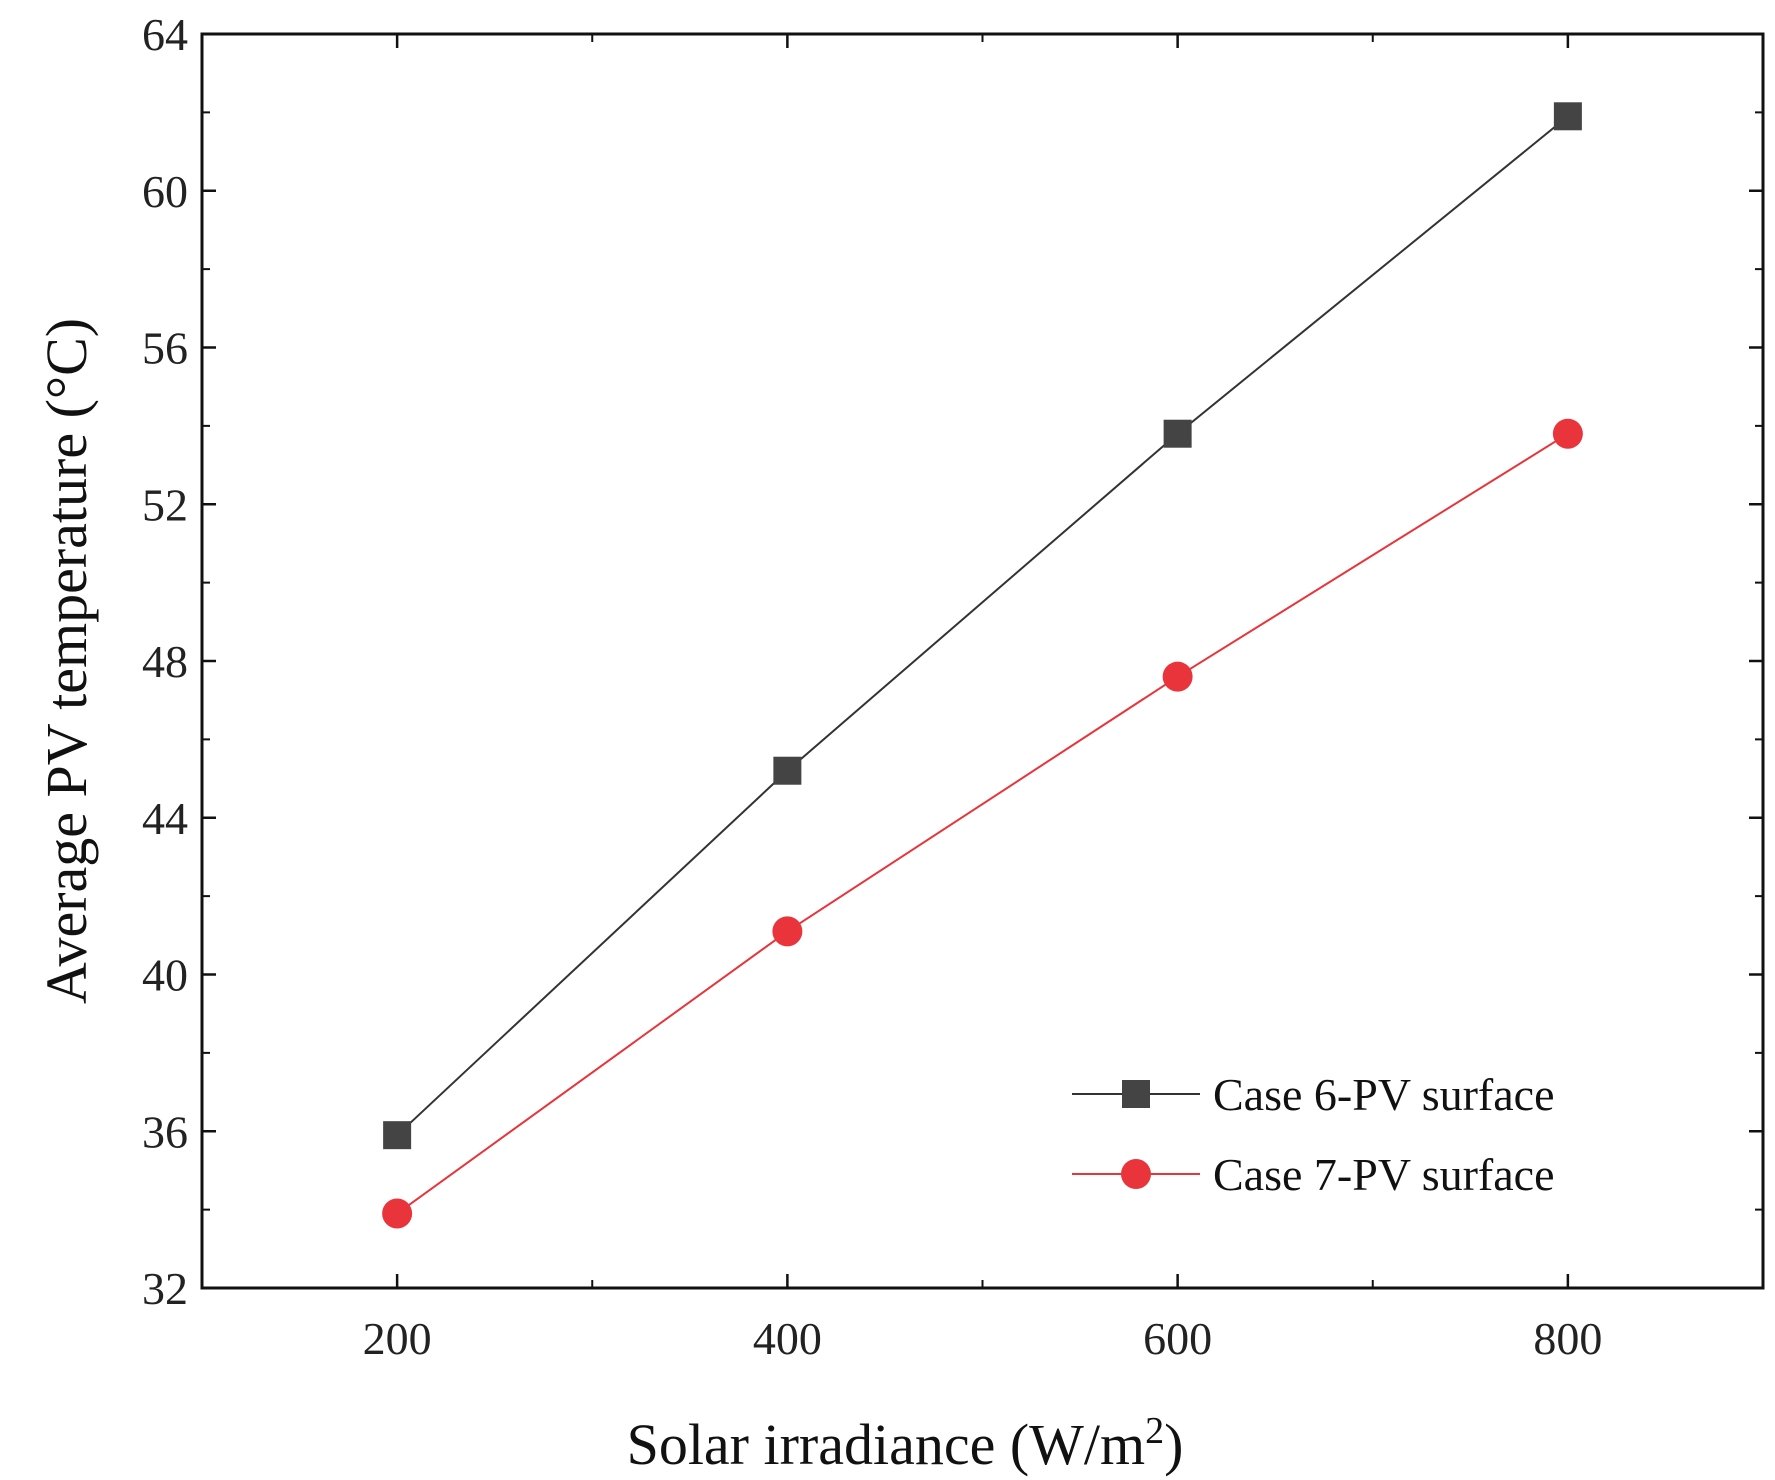 The height and width of the screenshot is (1480, 1775). I want to click on y-tick-label: 40, so click(165, 975).